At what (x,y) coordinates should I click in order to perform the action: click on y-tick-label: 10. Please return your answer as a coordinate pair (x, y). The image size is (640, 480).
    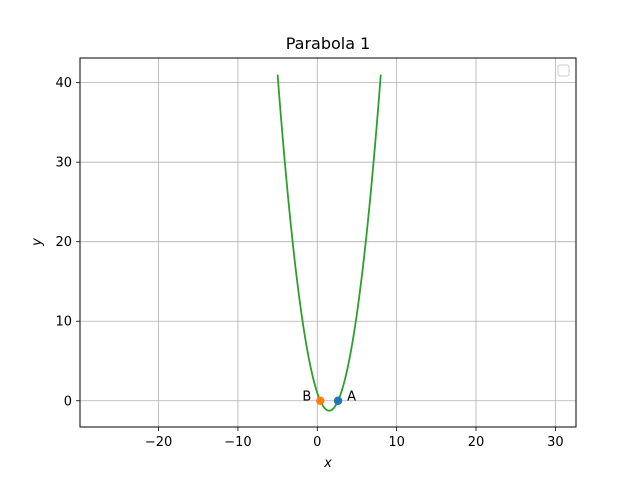
    Looking at the image, I should click on (63, 322).